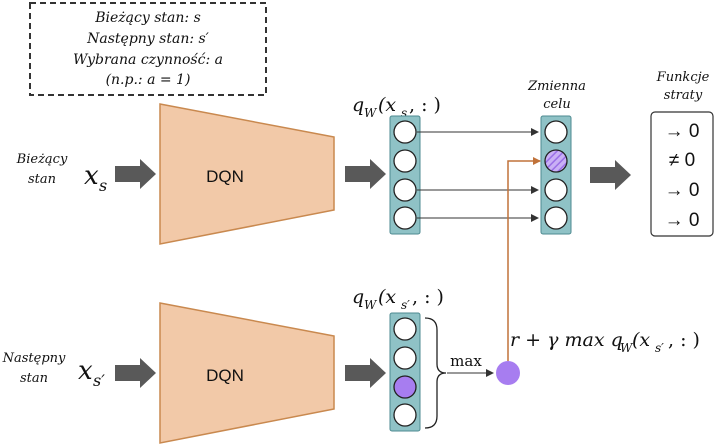  What do you see at coordinates (225, 375) in the screenshot?
I see `bottom-dqn-label: DQN` at bounding box center [225, 375].